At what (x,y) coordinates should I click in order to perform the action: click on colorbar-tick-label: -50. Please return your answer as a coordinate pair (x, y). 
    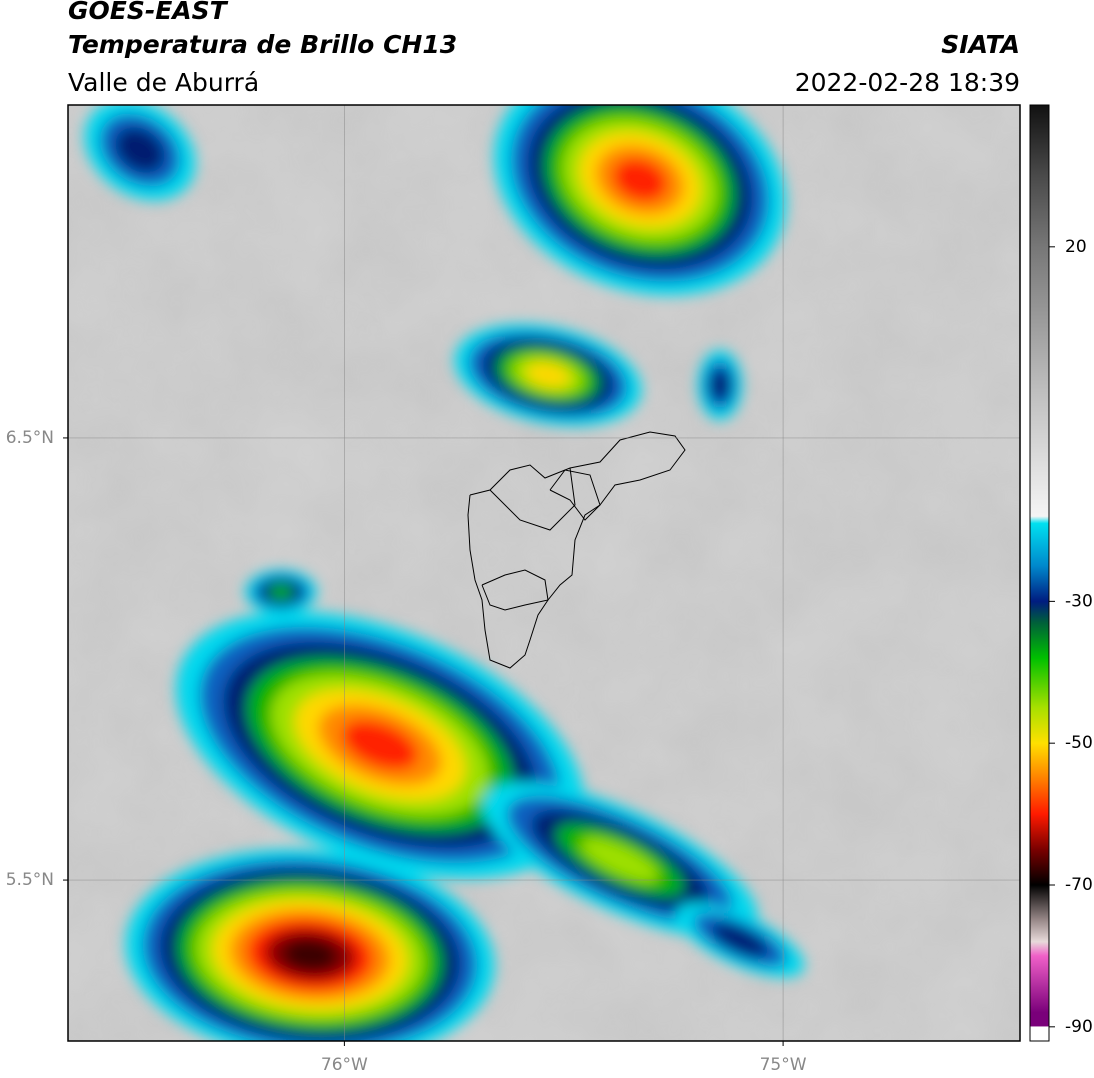
    Looking at the image, I should click on (1079, 743).